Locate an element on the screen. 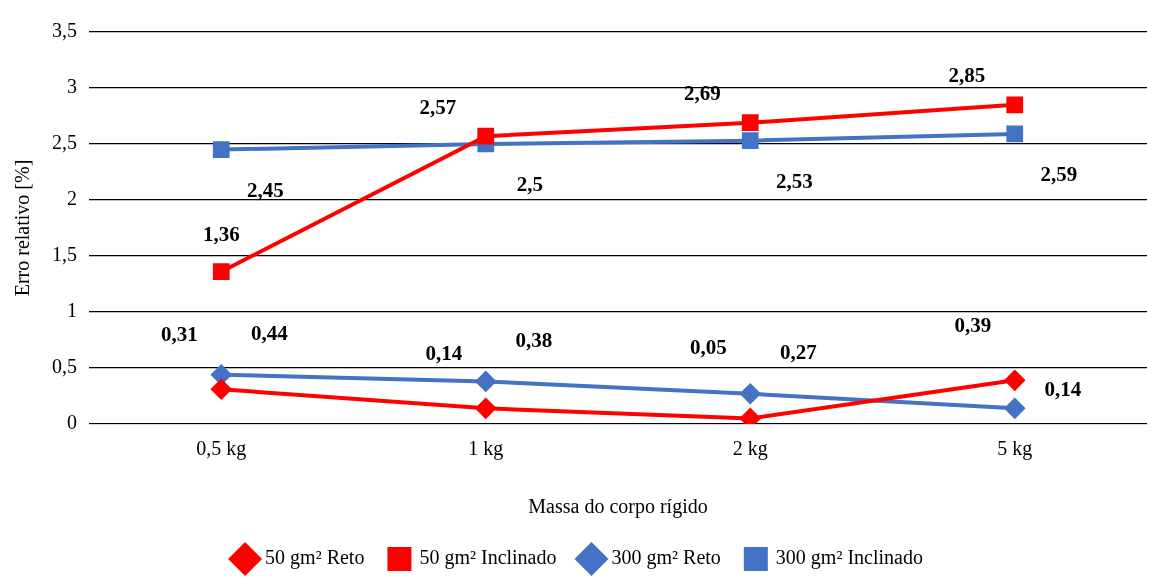 This screenshot has height=587, width=1168. y-tick-label: 1,5 is located at coordinates (64, 254).